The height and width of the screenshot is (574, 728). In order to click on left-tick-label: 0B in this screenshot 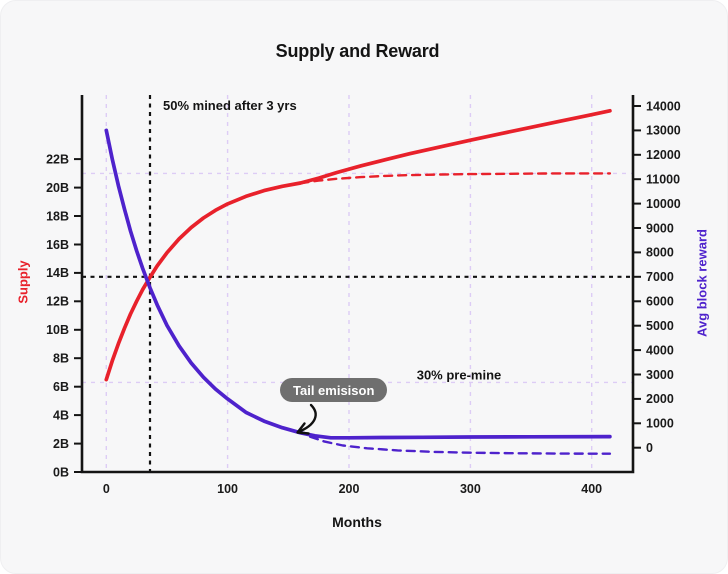, I will do `click(61, 472)`.